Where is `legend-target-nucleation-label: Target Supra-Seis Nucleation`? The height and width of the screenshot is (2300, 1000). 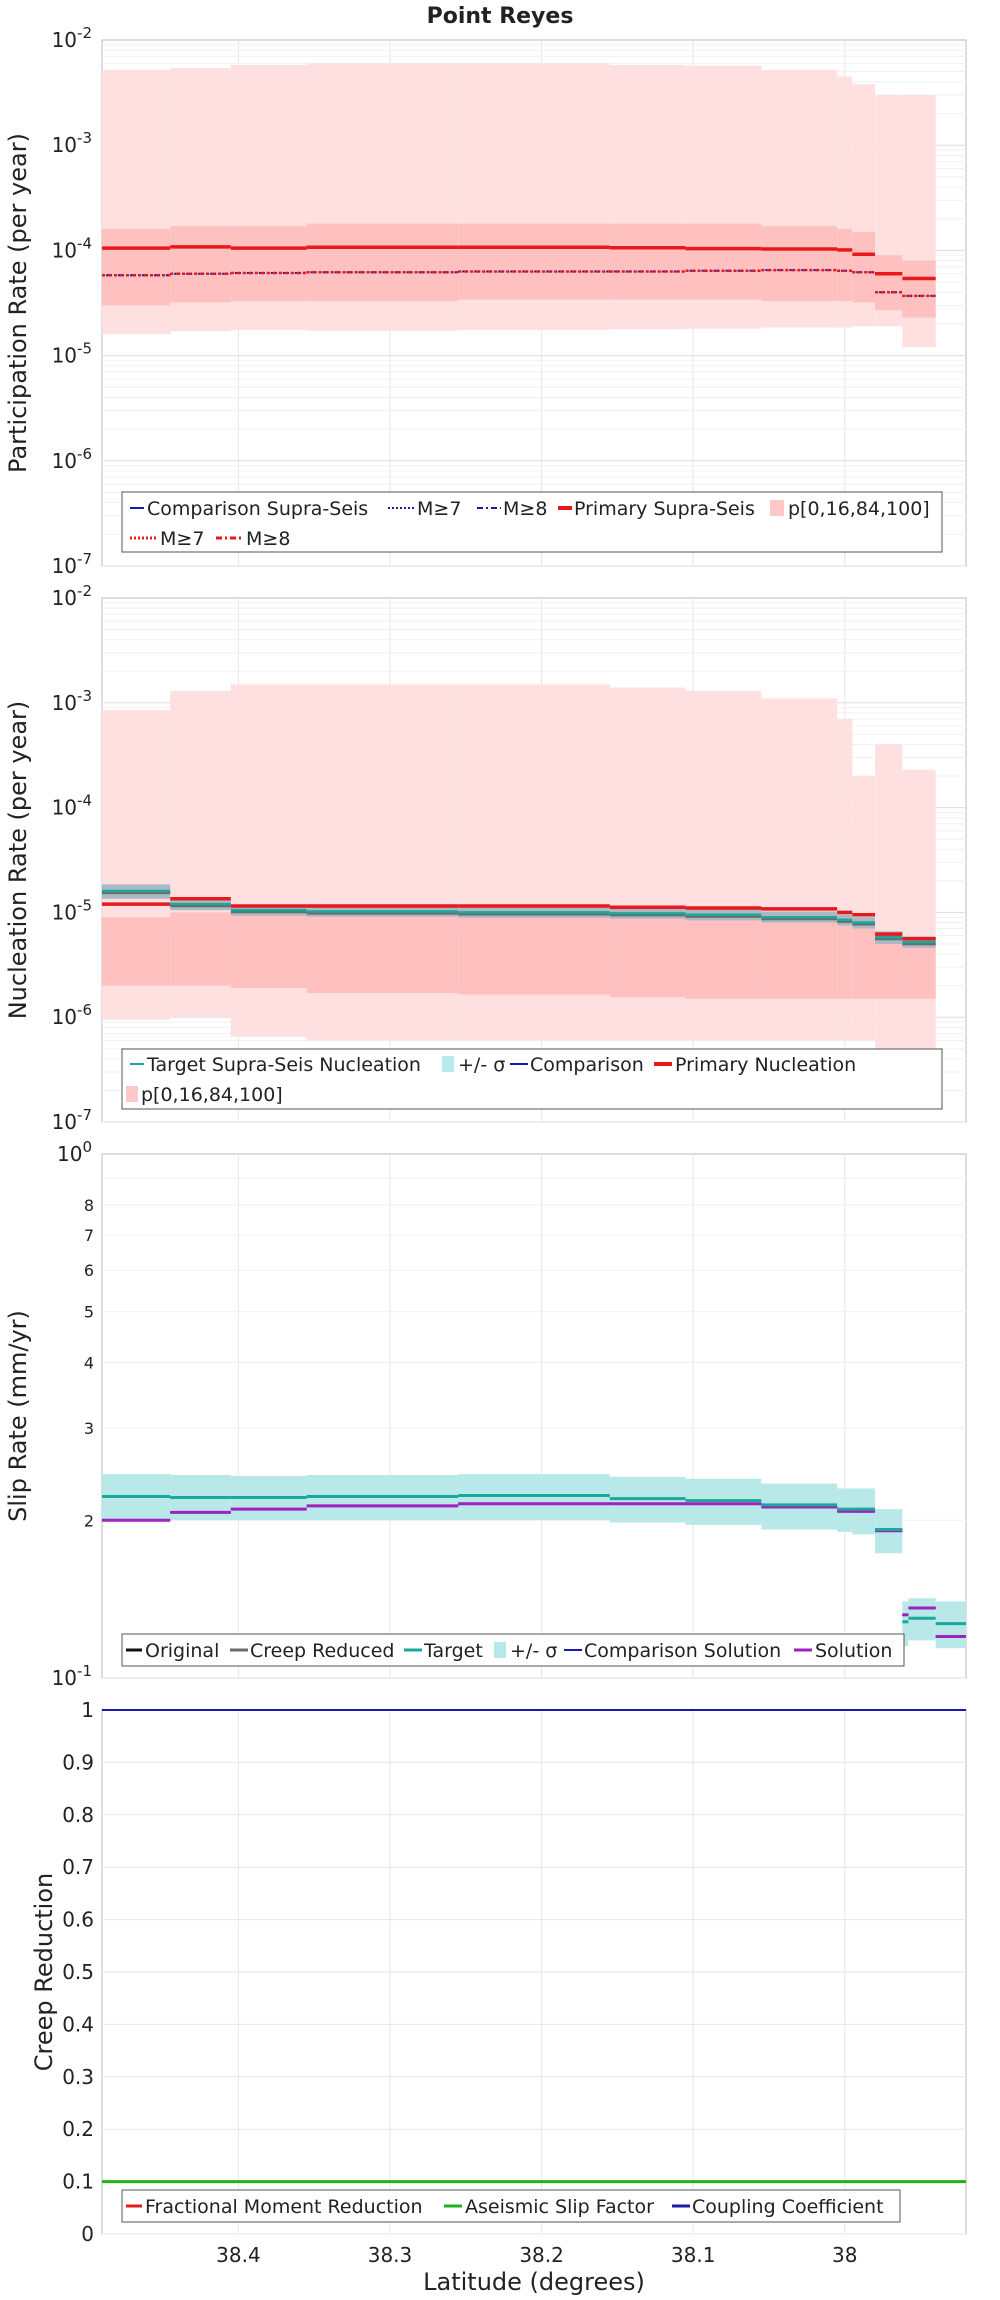
legend-target-nucleation-label: Target Supra-Seis Nucleation is located at coordinates (283, 1065).